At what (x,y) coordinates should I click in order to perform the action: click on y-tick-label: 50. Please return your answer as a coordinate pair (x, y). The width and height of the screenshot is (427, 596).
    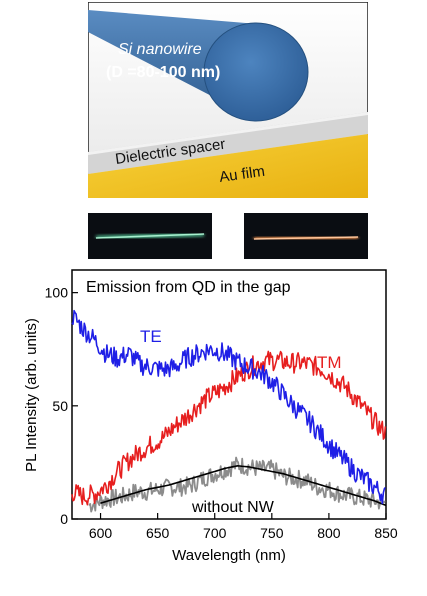
    Looking at the image, I should click on (60, 406).